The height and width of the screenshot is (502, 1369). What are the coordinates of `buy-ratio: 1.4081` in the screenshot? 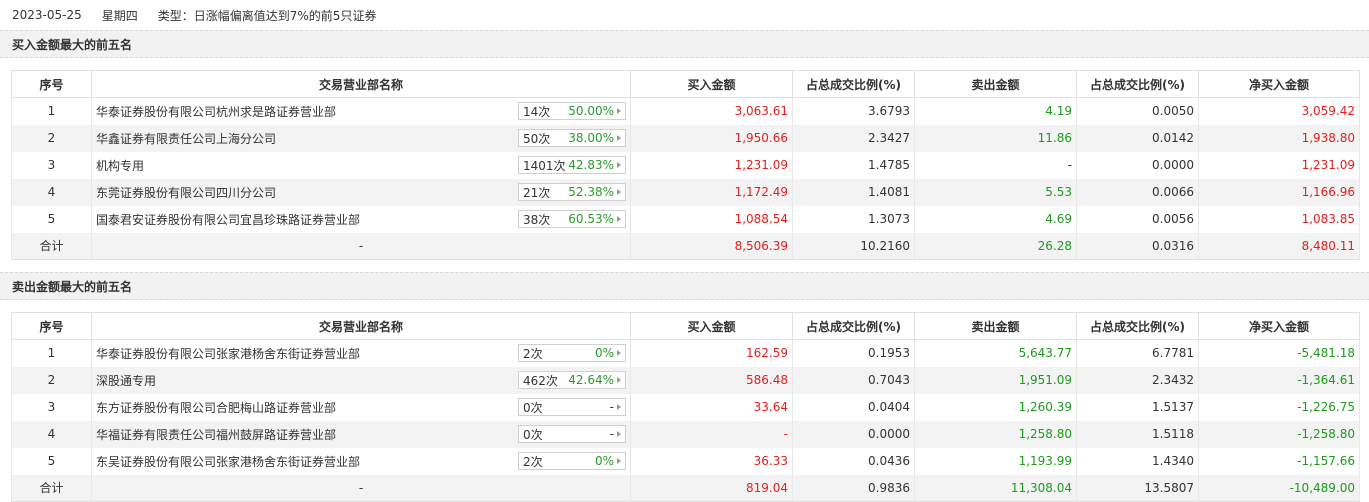 It's located at (853, 192).